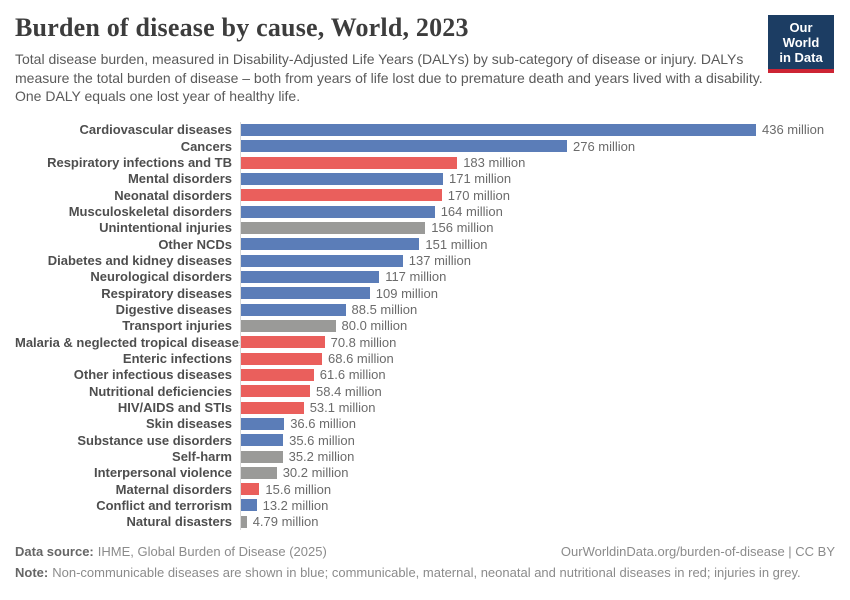  What do you see at coordinates (164, 505) in the screenshot?
I see `category-label: Conflict and terrorism` at bounding box center [164, 505].